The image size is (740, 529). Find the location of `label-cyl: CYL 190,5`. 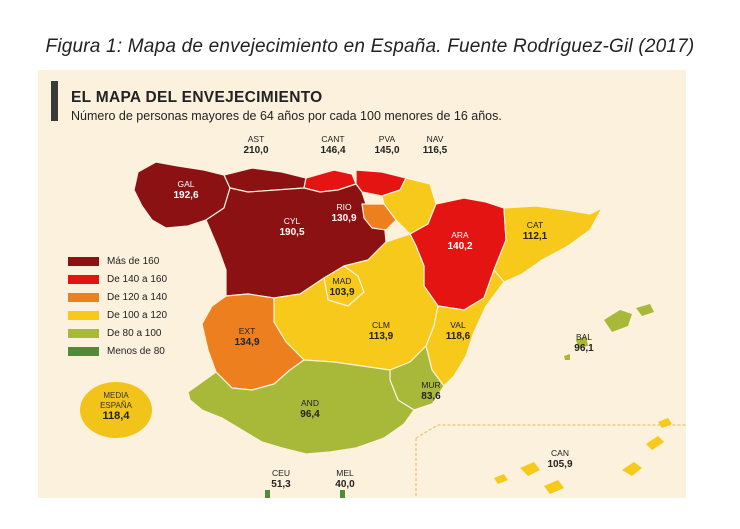

label-cyl: CYL 190,5 is located at coordinates (292, 227).